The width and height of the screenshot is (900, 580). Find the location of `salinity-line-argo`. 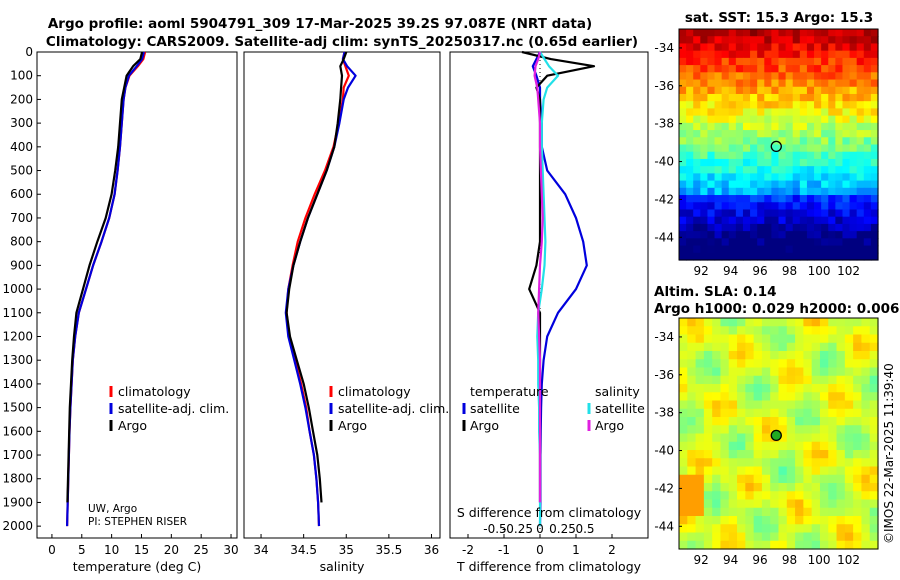

salinity-line-argo is located at coordinates (316, 277).